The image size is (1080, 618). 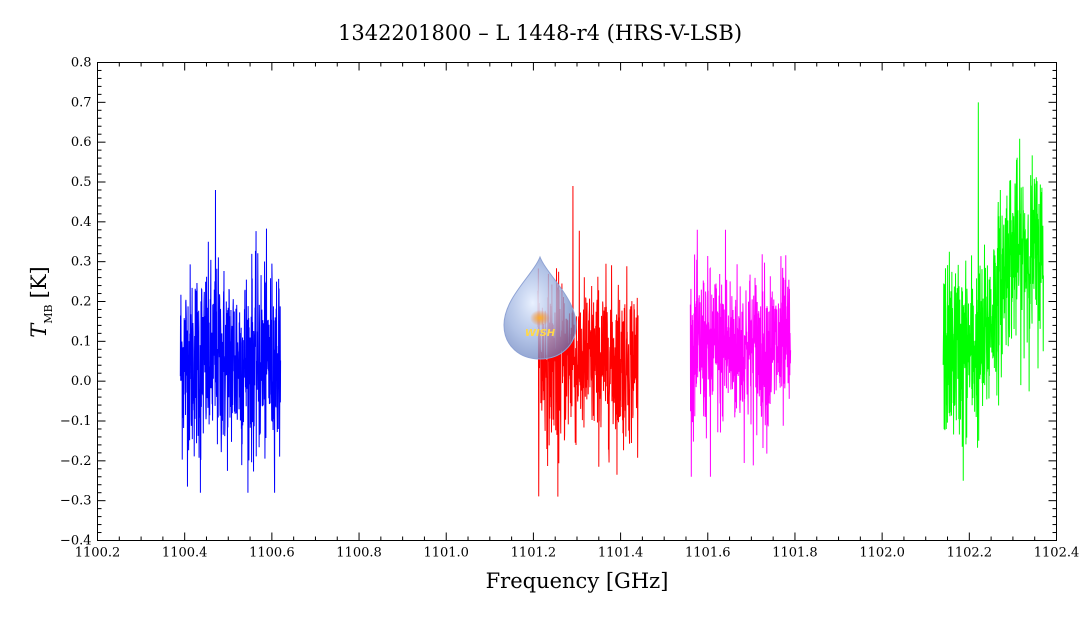 What do you see at coordinates (76, 461) in the screenshot?
I see `y-tick-label: −0.2` at bounding box center [76, 461].